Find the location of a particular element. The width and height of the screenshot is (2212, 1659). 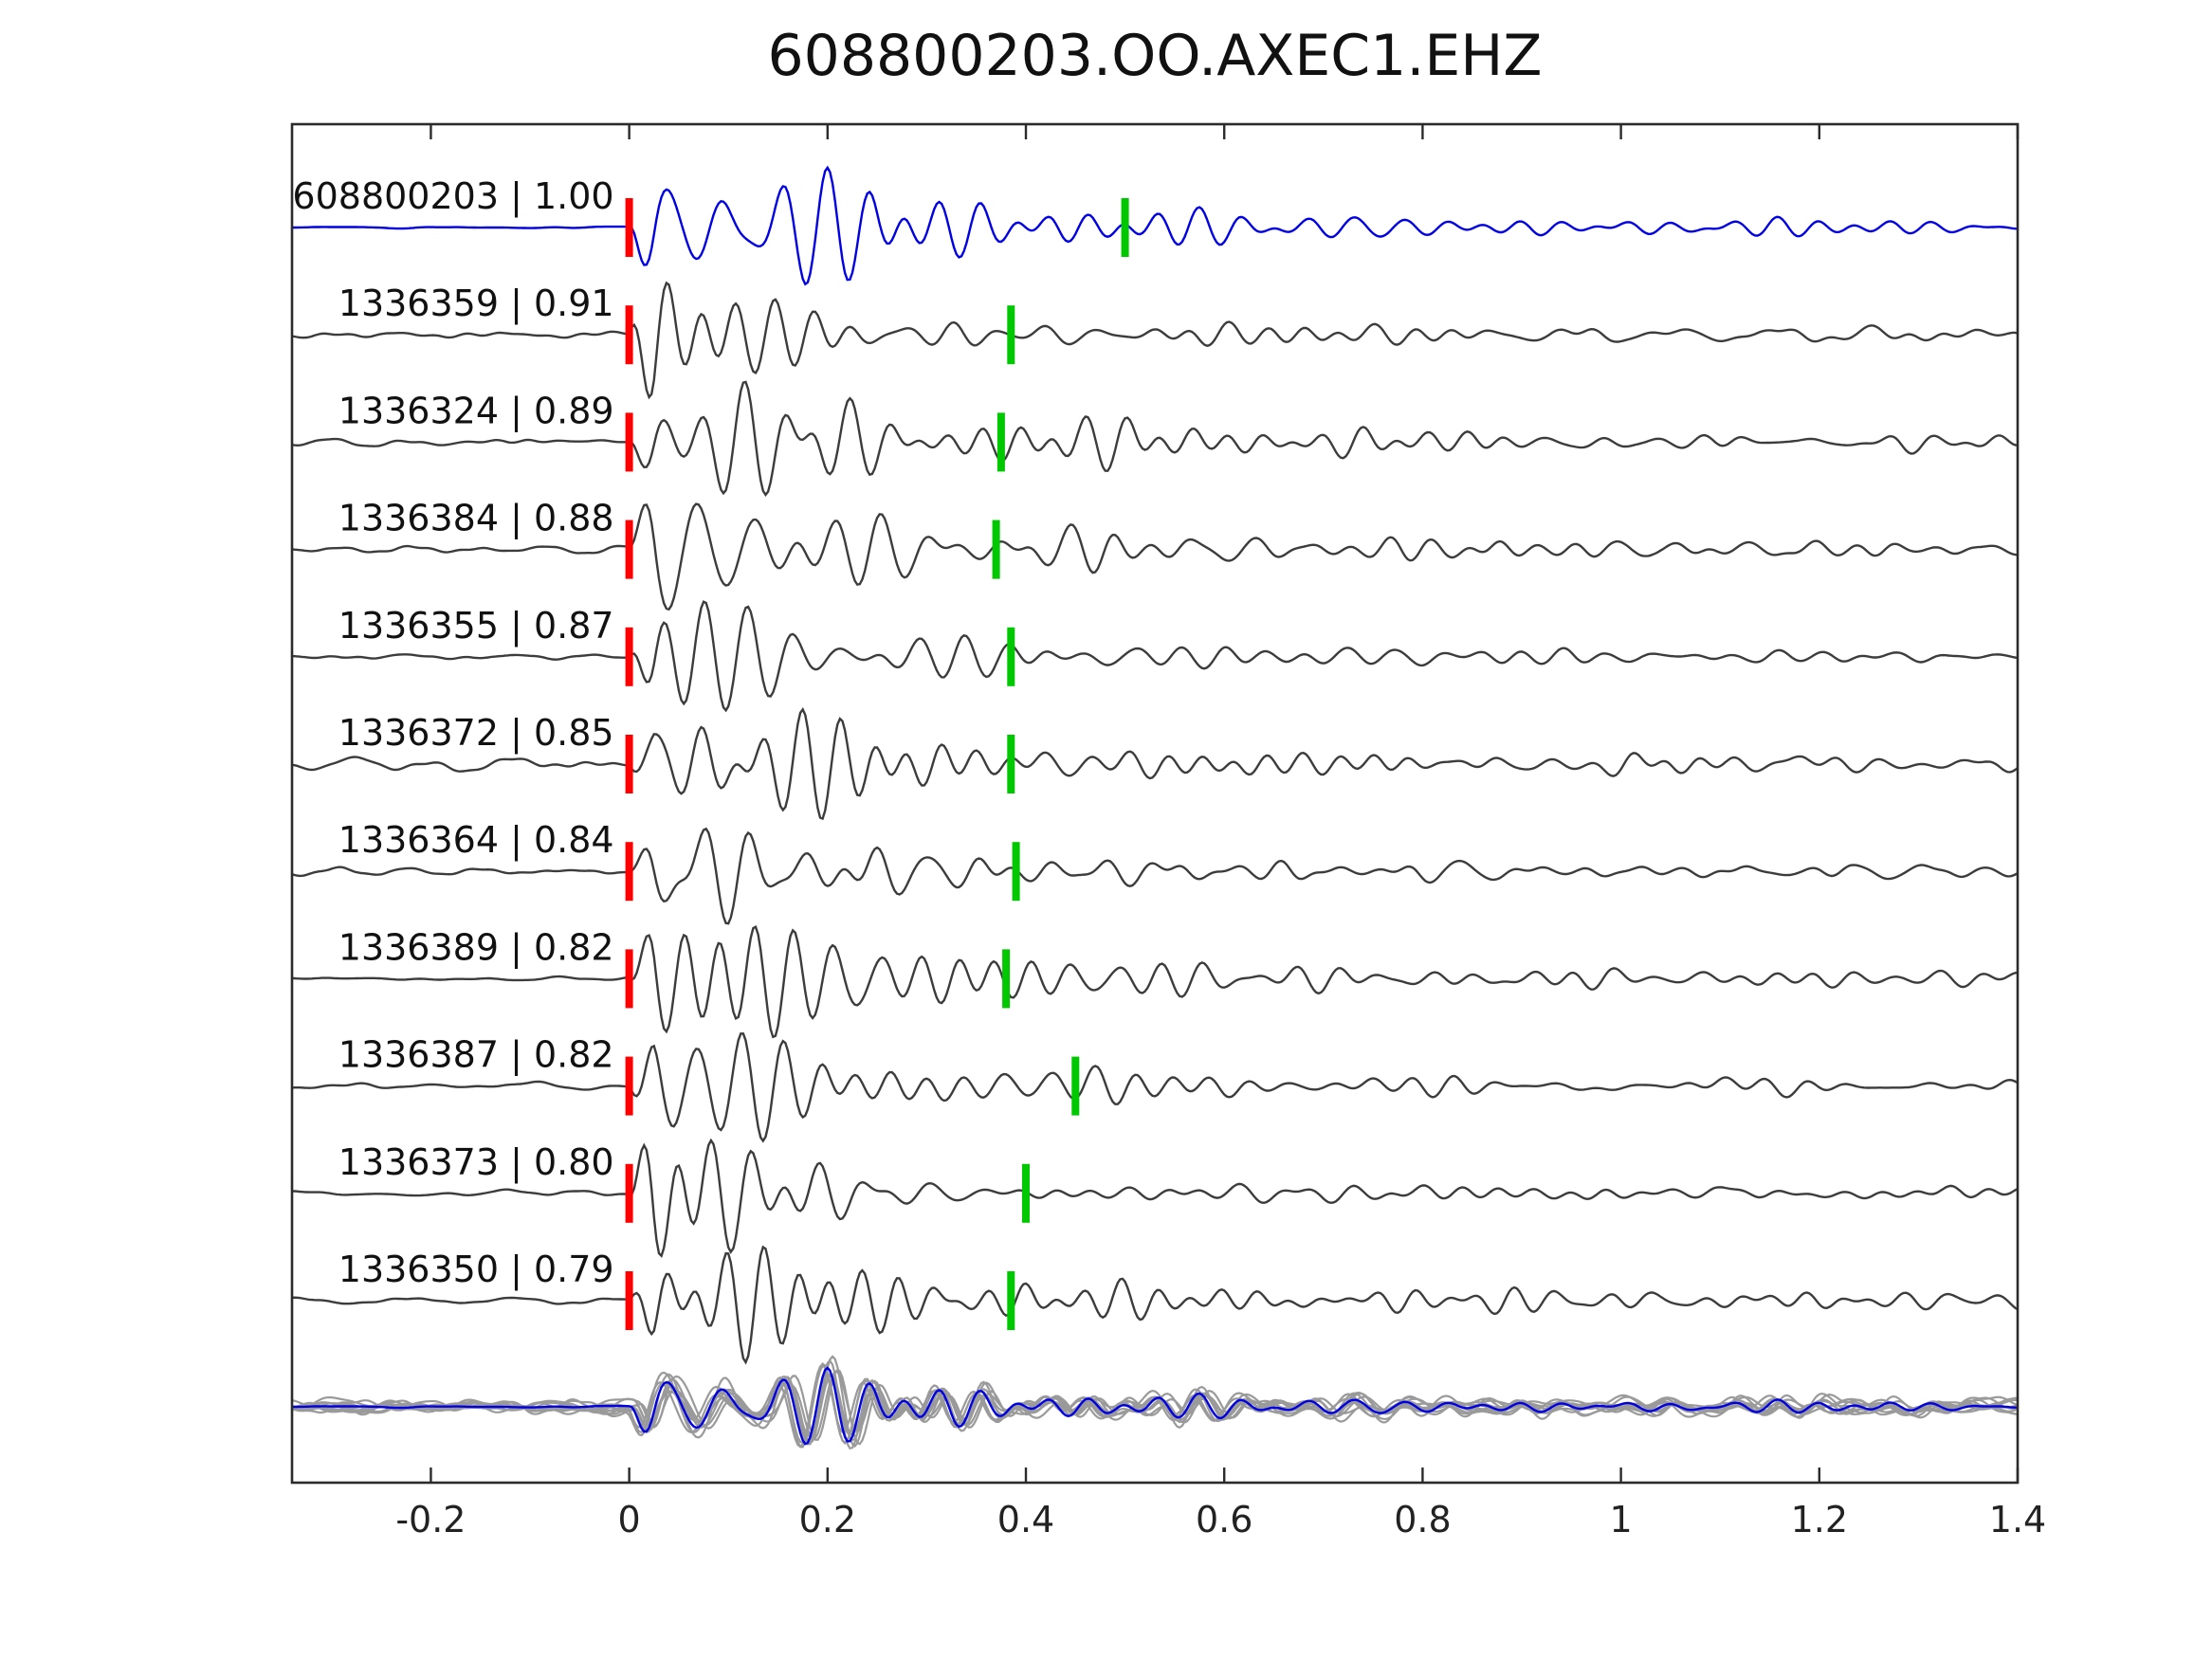

trace-label: 608800203 | 1.00 is located at coordinates (452, 196).